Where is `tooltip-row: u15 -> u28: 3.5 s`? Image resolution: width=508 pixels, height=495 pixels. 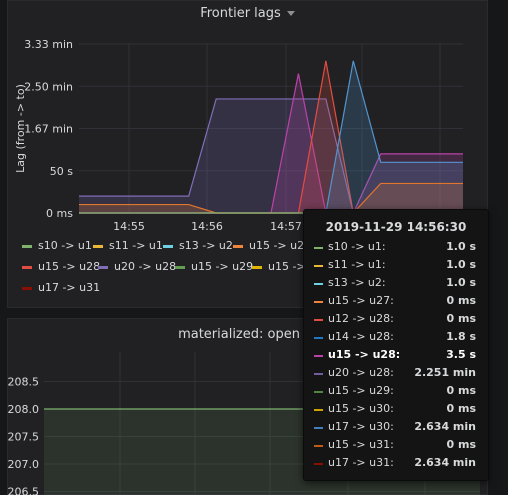
tooltip-row: u15 -> u28: 3.5 s is located at coordinates (396, 357).